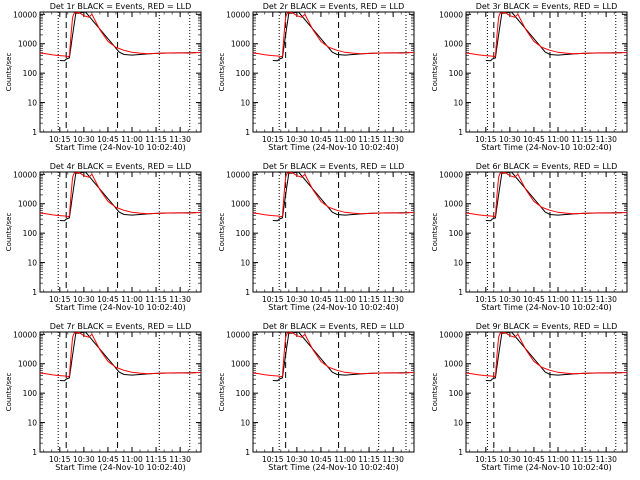  I want to click on chart-title: Det 5r BLACK = Events, RED = LLD, so click(334, 166).